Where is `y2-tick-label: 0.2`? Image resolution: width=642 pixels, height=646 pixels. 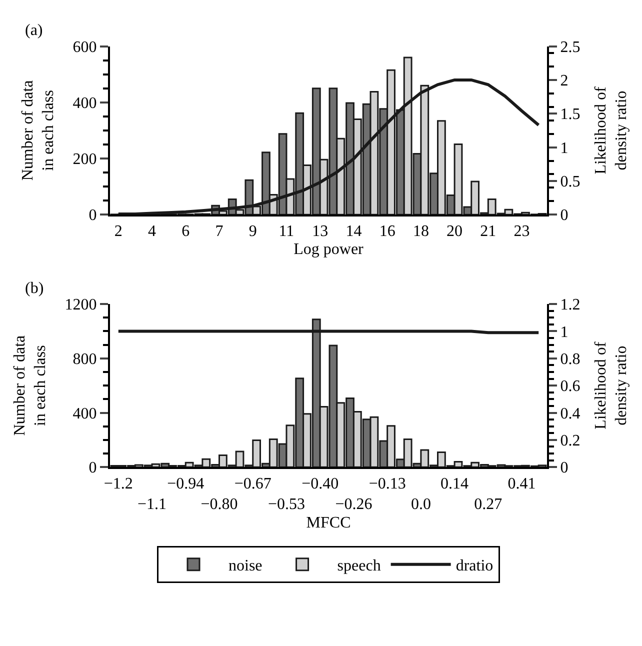 y2-tick-label: 0.2 is located at coordinates (570, 441).